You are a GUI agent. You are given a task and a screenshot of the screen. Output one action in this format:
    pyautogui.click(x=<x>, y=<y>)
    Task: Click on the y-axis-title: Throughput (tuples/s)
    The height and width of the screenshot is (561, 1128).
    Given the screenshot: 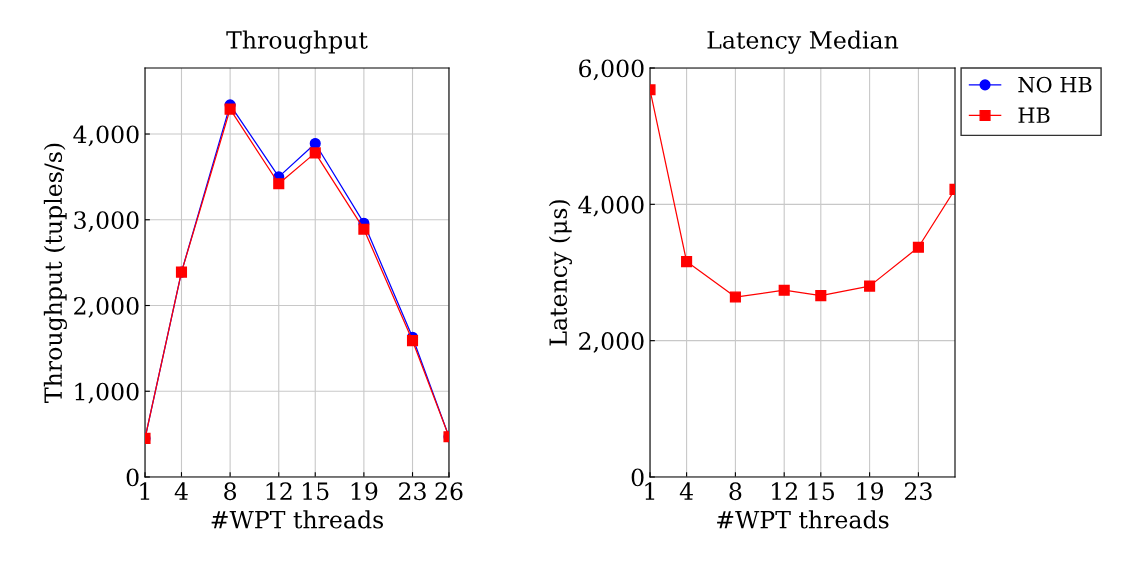 What is the action you would take?
    pyautogui.click(x=55, y=273)
    